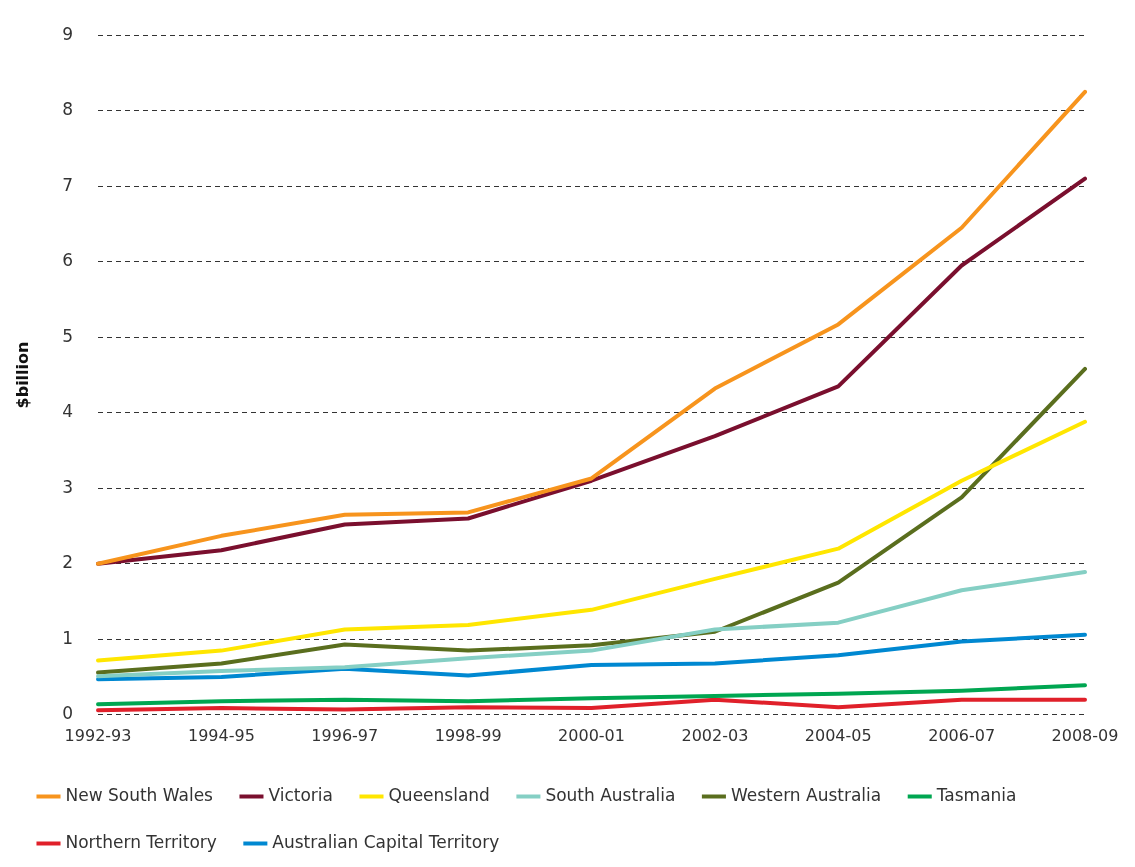 Image resolution: width=1135 pixels, height=867 pixels. Describe the element at coordinates (139, 794) in the screenshot. I see `legend-label: New South Wales` at that location.